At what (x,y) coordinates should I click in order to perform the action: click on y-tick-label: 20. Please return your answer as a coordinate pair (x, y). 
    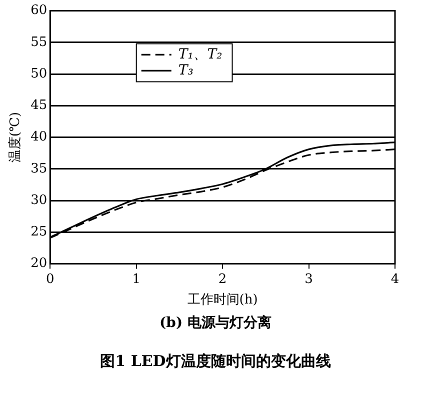
    Looking at the image, I should click on (39, 264).